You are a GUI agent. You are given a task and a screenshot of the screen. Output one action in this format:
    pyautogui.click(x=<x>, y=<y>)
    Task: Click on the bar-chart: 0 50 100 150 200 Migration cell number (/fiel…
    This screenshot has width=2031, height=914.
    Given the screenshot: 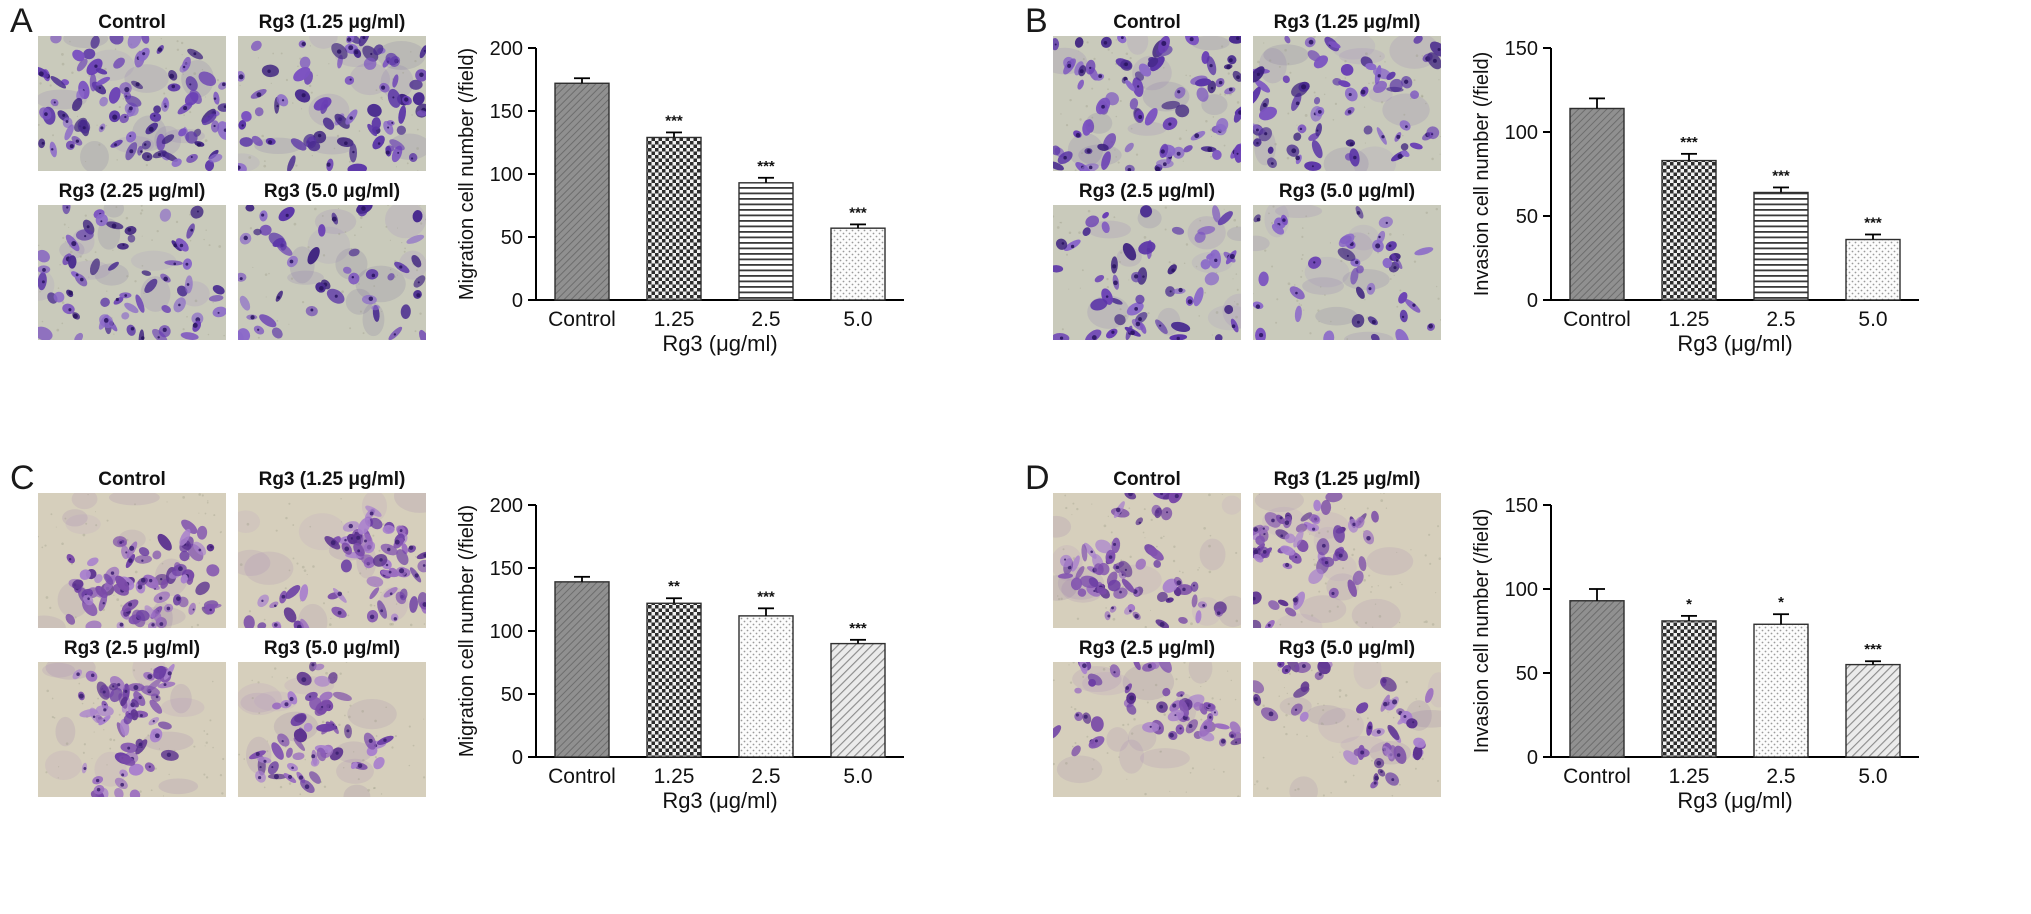 What is the action you would take?
    pyautogui.click(x=680, y=197)
    